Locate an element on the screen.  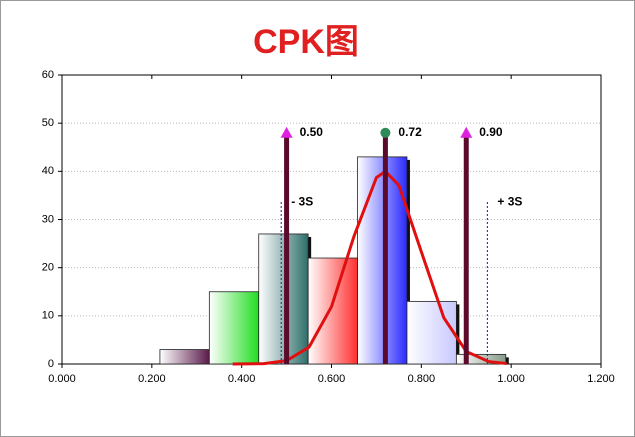
marker-label: 0.72 is located at coordinates (410, 132).